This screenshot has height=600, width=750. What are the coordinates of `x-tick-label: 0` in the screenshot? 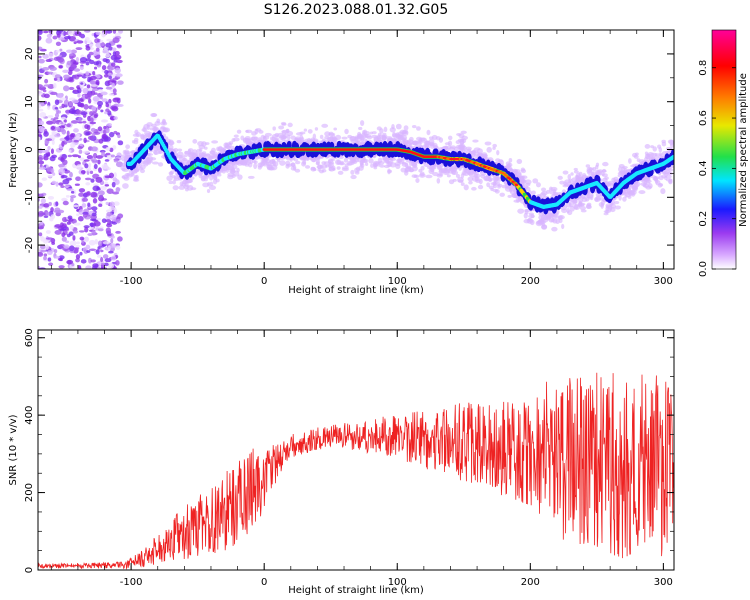 It's located at (264, 281).